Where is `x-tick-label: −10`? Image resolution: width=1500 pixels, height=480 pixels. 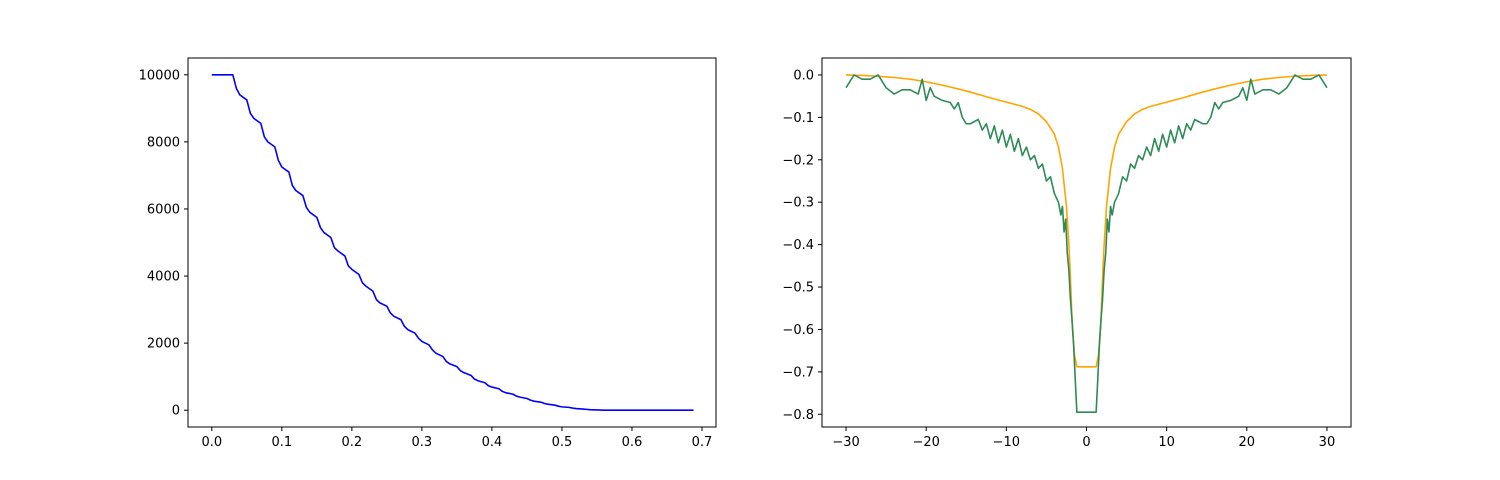
x-tick-label: −10 is located at coordinates (1006, 442).